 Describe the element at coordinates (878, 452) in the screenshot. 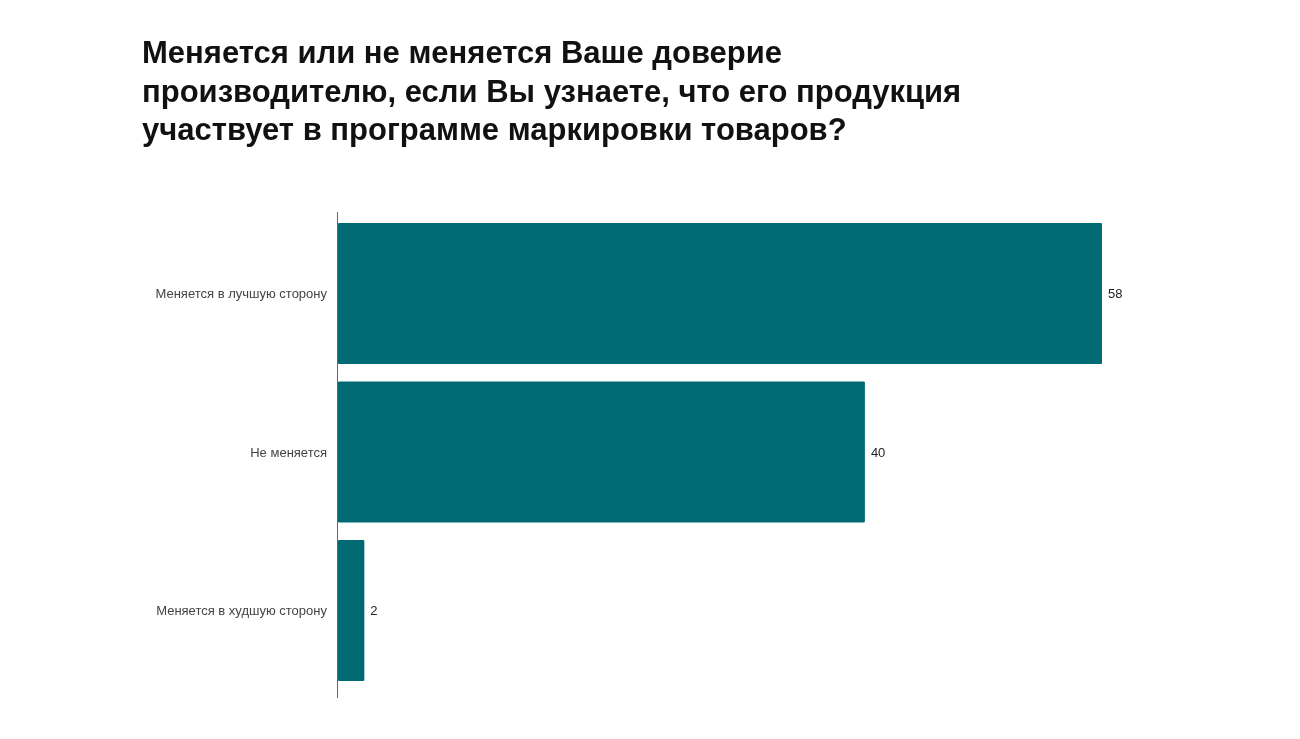

I see `data-label: 40` at that location.